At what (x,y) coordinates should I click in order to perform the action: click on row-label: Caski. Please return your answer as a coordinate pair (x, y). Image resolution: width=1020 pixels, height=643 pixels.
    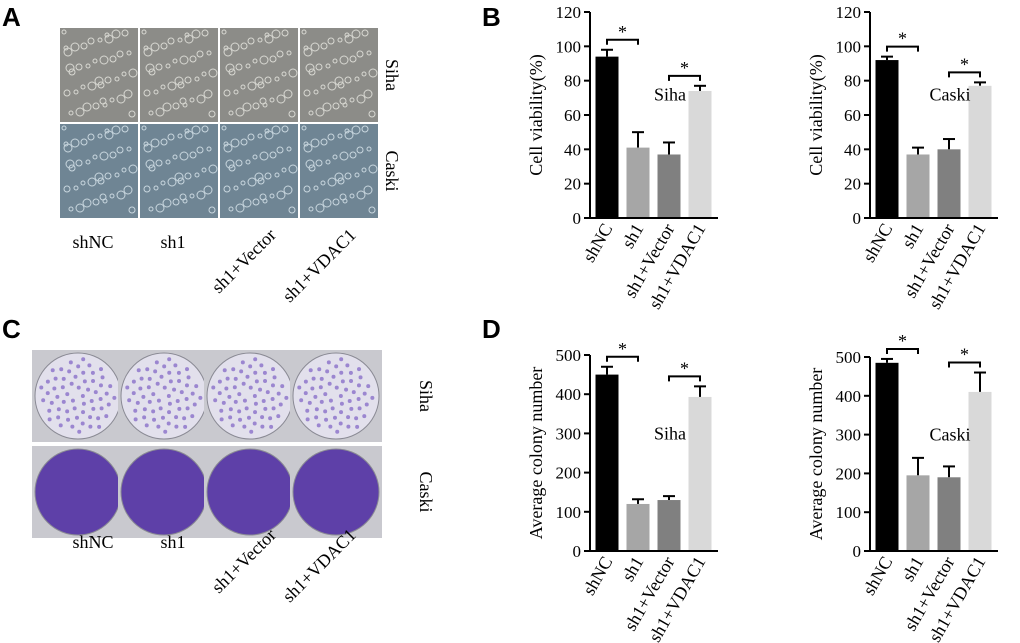
    Looking at the image, I should click on (426, 491).